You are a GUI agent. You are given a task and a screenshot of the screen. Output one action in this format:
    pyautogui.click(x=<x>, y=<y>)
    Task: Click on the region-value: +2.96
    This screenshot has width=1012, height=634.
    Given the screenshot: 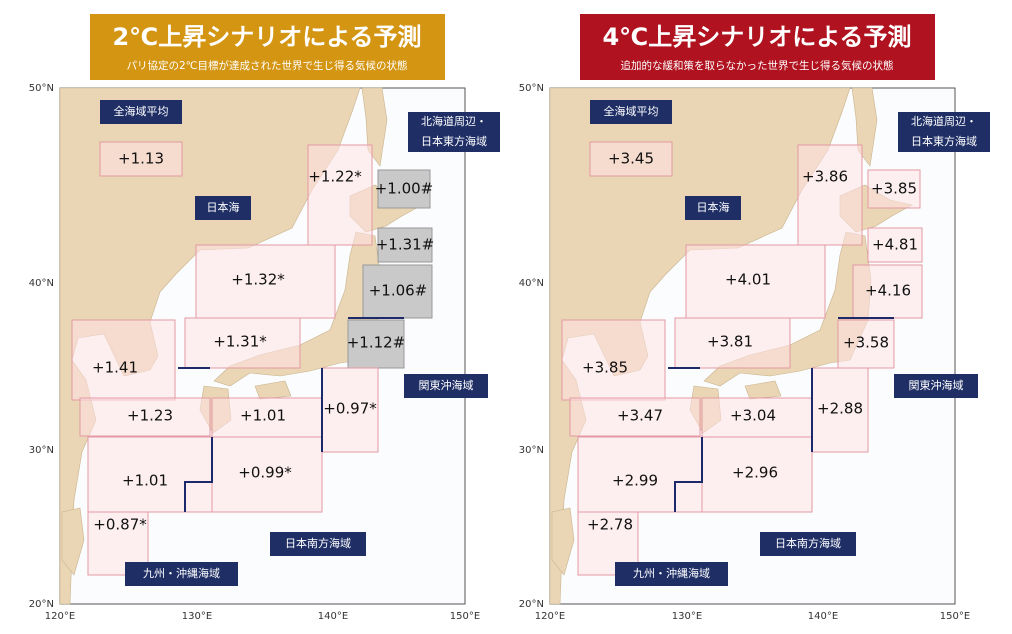 What is the action you would take?
    pyautogui.click(x=755, y=473)
    